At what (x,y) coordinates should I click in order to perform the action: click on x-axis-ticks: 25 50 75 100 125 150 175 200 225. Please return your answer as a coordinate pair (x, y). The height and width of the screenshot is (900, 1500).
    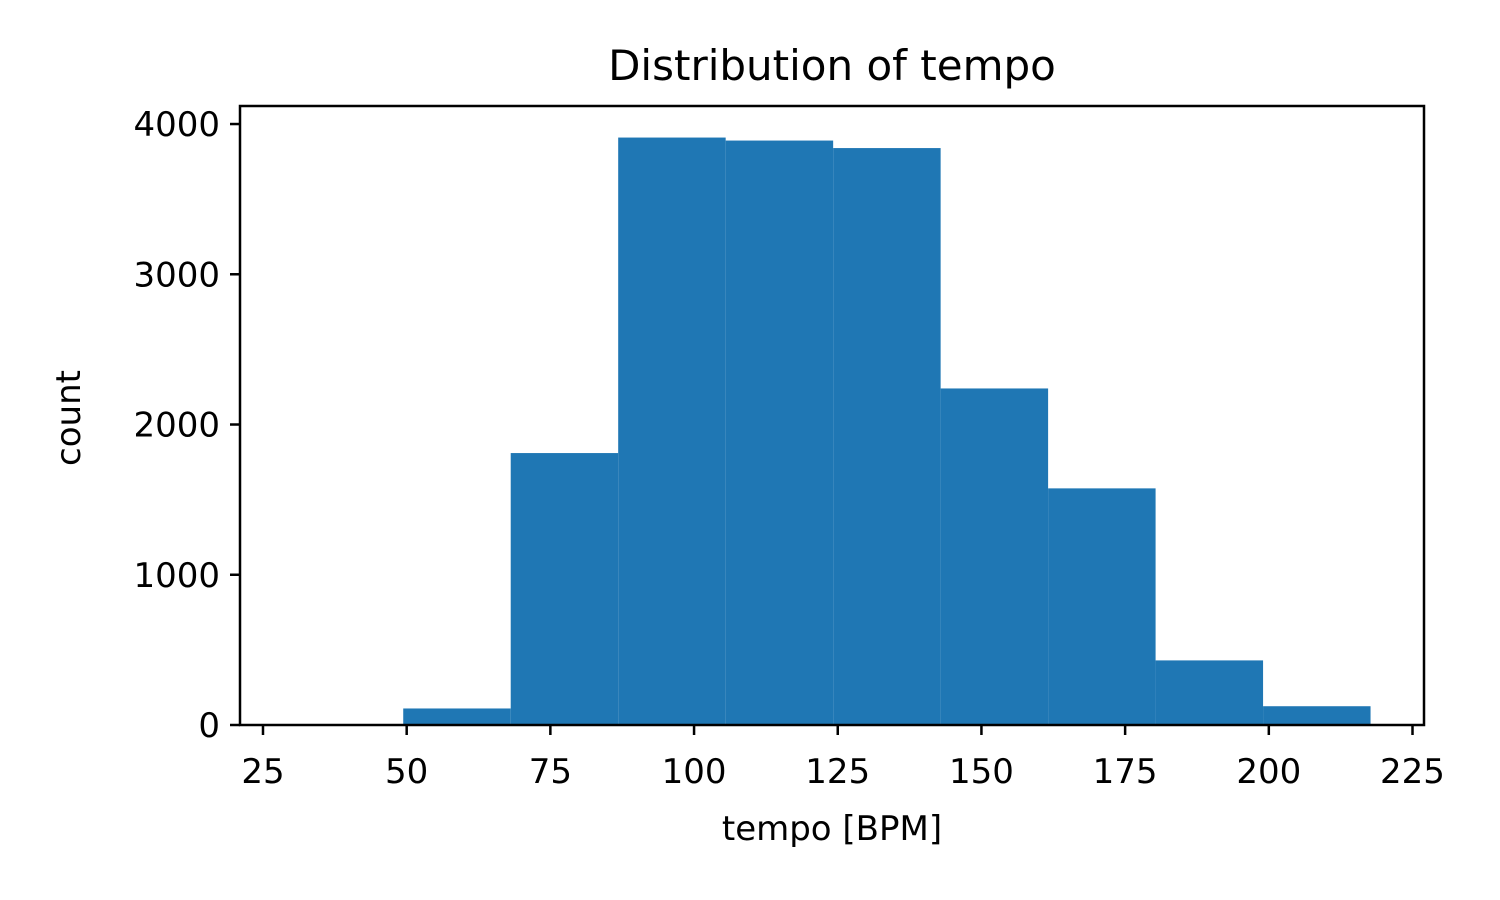
    Looking at the image, I should click on (843, 758).